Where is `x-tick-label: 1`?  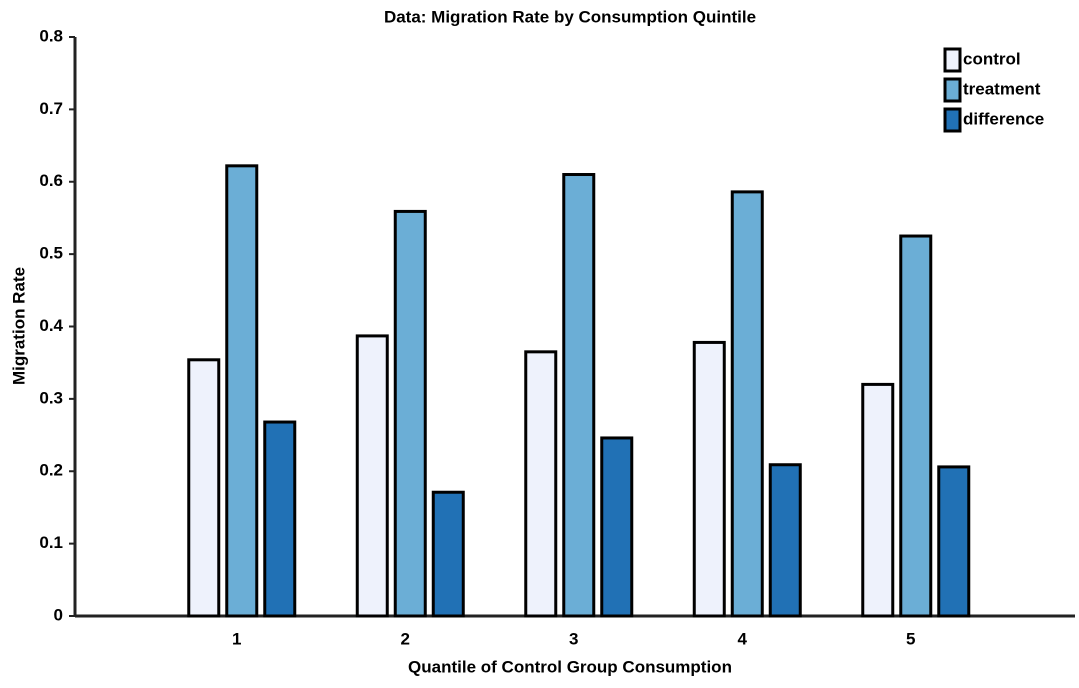 x-tick-label: 1 is located at coordinates (236, 638).